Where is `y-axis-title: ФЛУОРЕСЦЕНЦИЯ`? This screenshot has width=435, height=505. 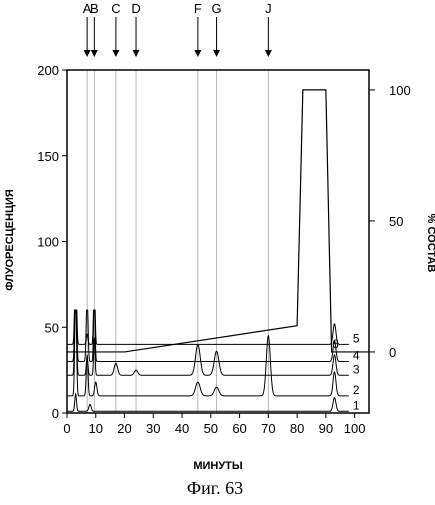
y-axis-title: ФЛУОРЕСЦЕНЦИЯ is located at coordinates (10, 240).